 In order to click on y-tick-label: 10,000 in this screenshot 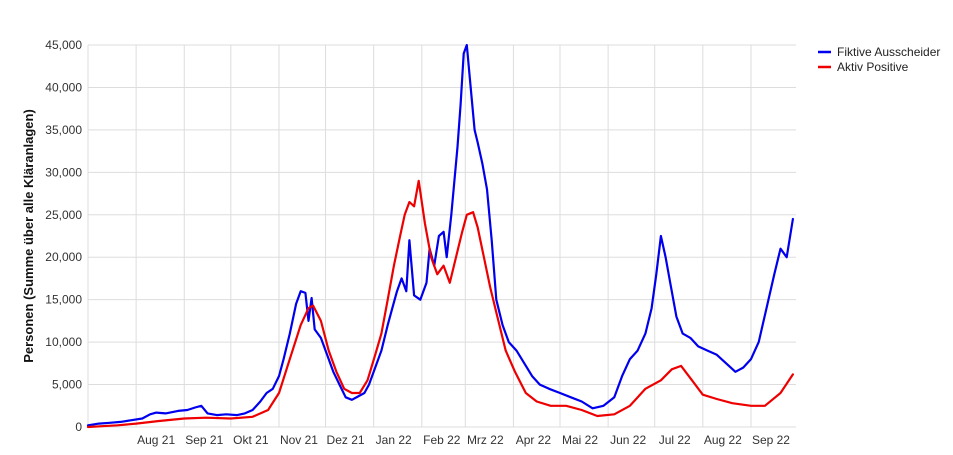, I will do `click(63, 342)`.